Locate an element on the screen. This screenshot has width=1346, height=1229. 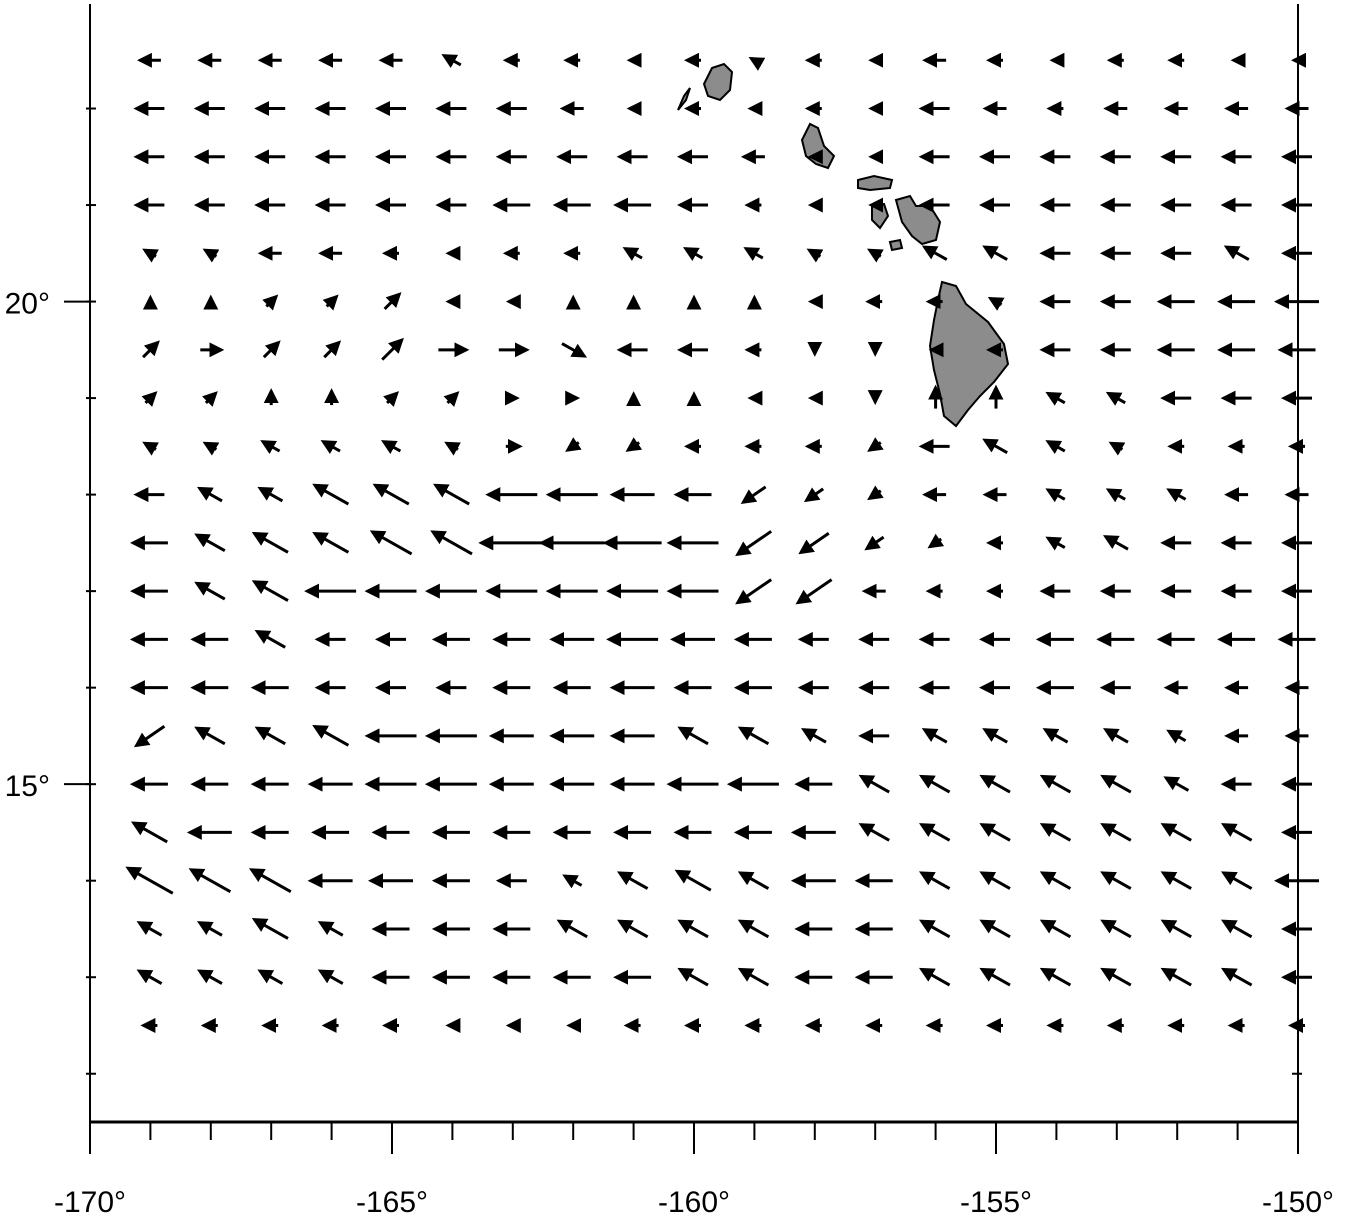
x-tick-label: -165° is located at coordinates (392, 1202).